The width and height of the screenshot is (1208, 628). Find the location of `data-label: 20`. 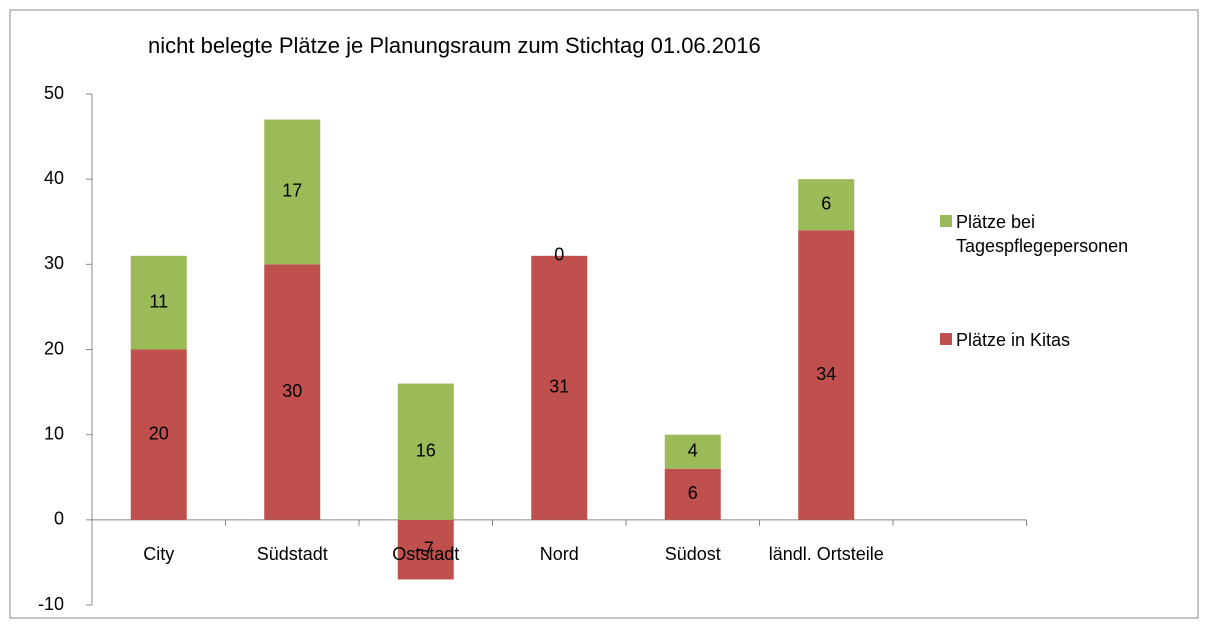

data-label: 20 is located at coordinates (159, 433).